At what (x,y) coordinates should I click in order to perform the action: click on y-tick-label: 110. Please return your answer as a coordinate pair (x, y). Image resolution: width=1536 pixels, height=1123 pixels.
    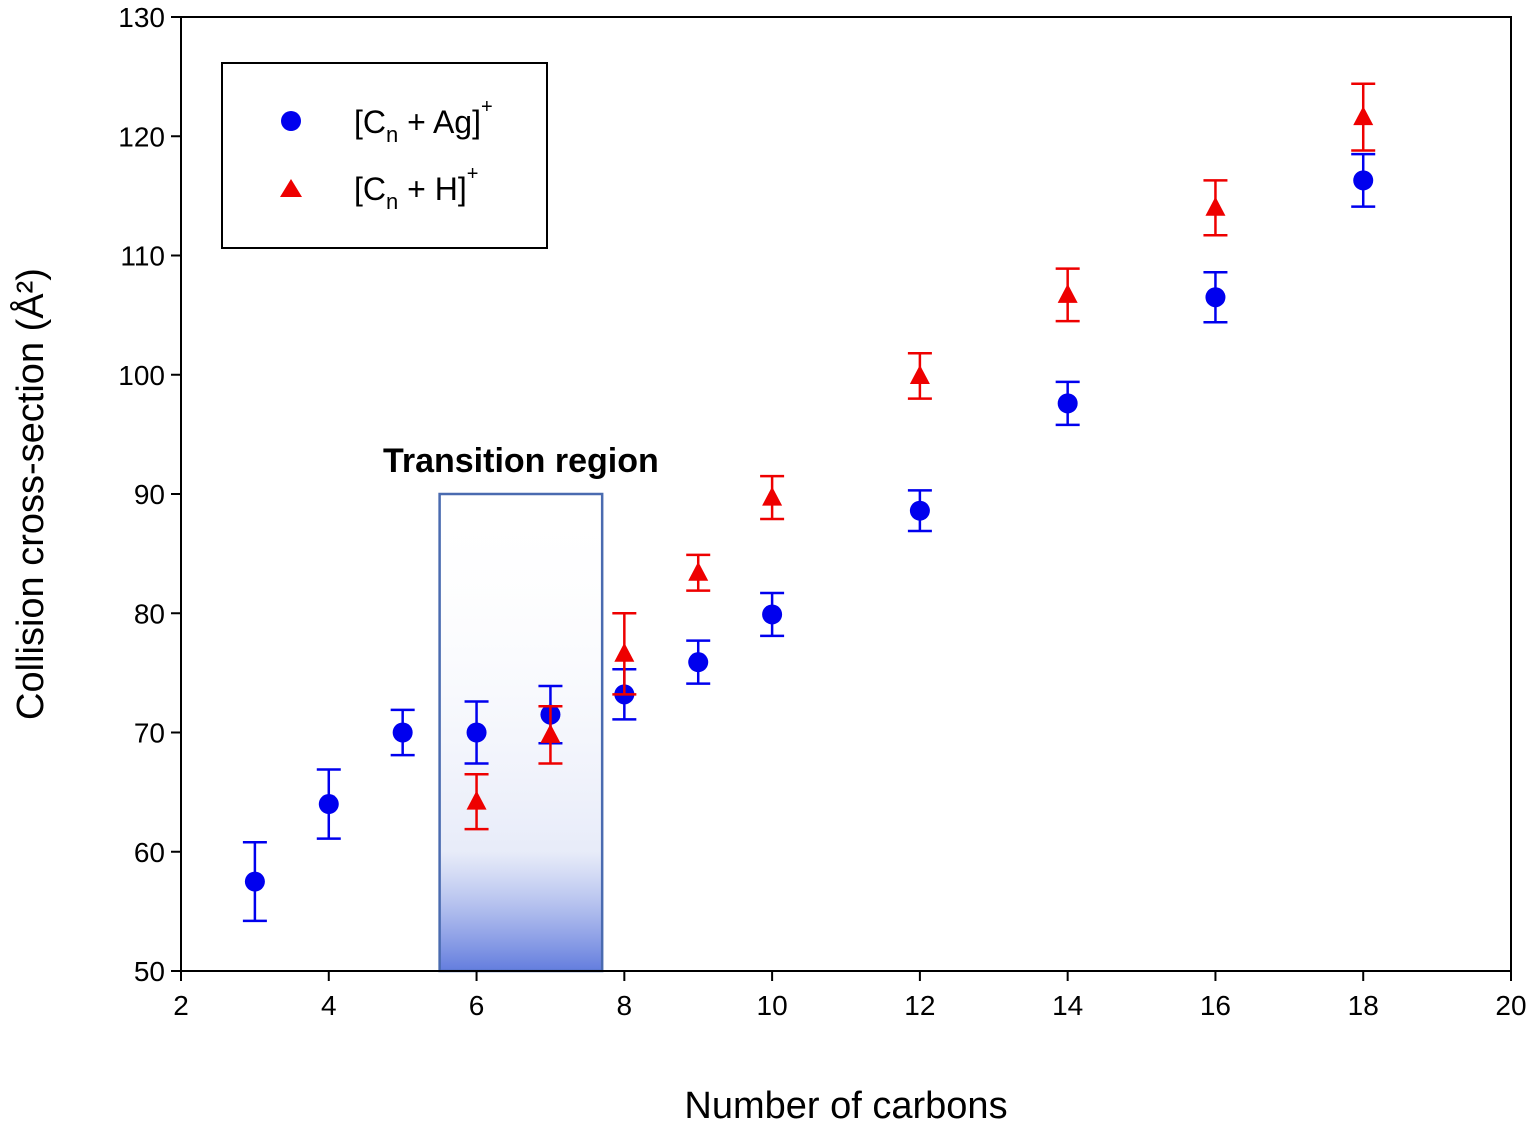
    Looking at the image, I should click on (142, 256).